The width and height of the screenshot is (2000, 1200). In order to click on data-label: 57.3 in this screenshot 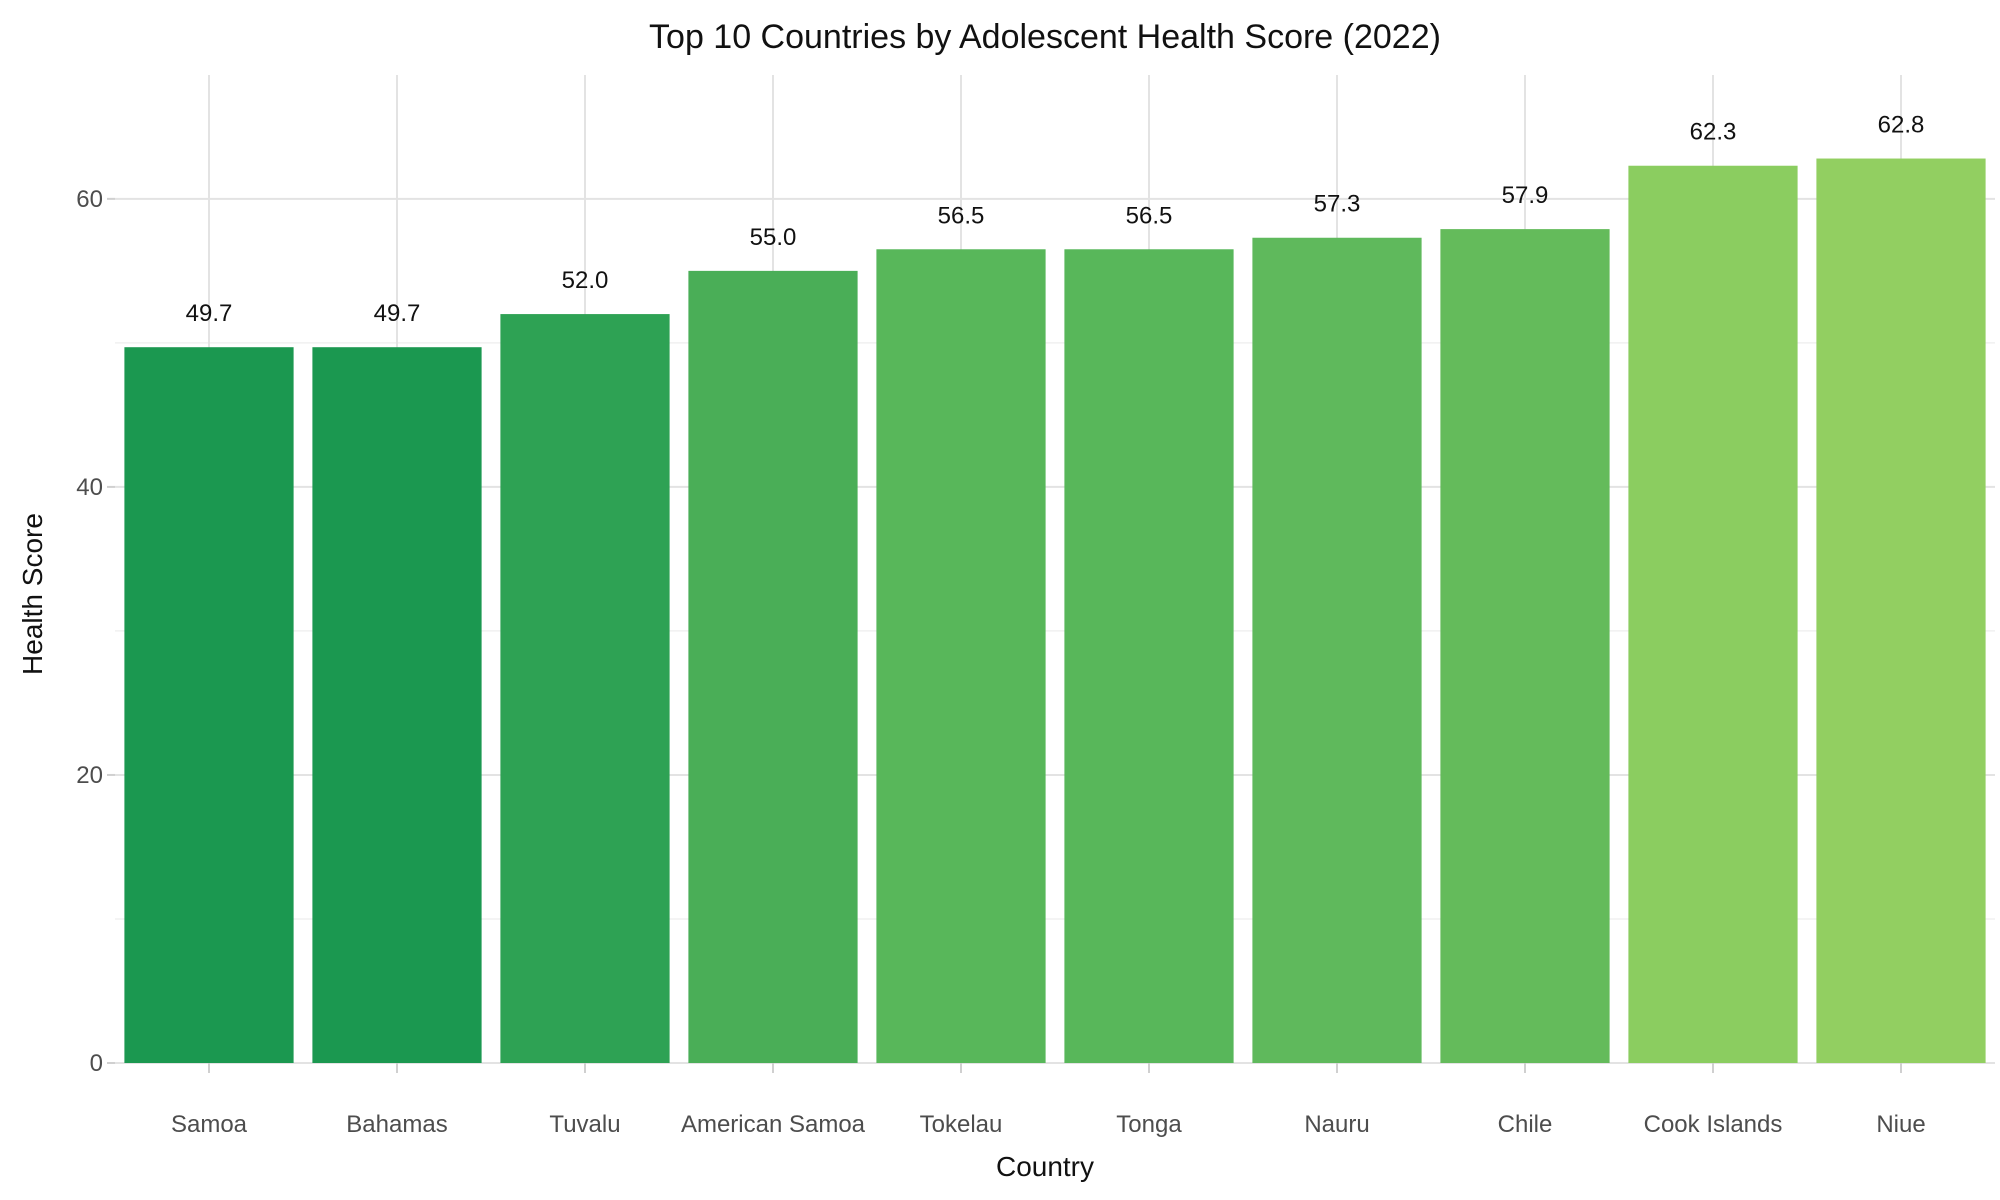, I will do `click(1337, 204)`.